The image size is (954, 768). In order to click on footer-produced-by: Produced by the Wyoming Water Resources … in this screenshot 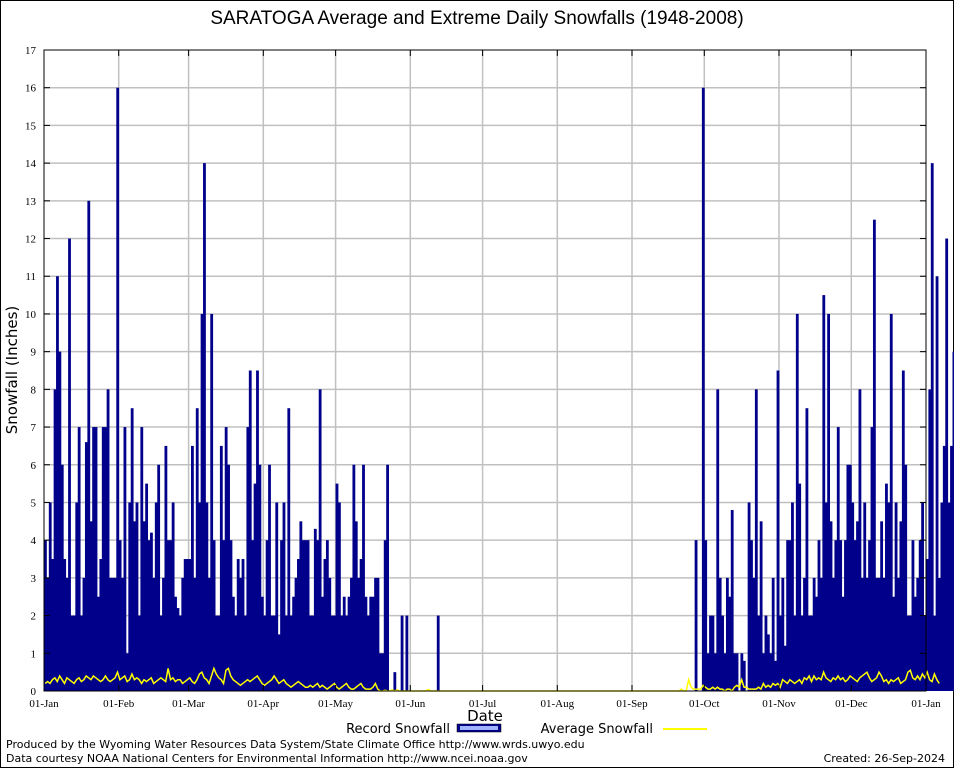, I will do `click(295, 744)`.